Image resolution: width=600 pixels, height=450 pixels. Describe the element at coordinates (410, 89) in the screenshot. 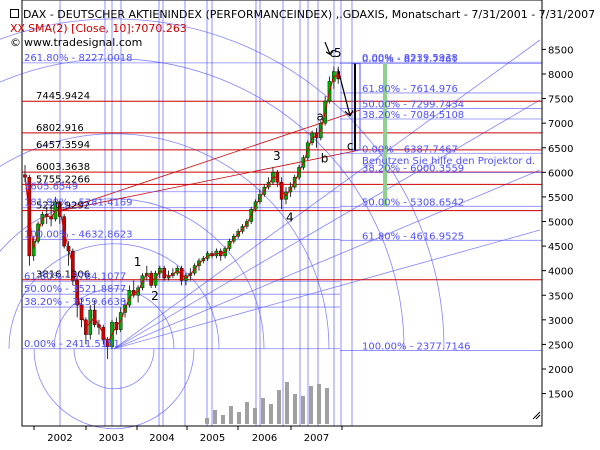

I see `fib-label-right: 61.80% - 7614.976` at that location.